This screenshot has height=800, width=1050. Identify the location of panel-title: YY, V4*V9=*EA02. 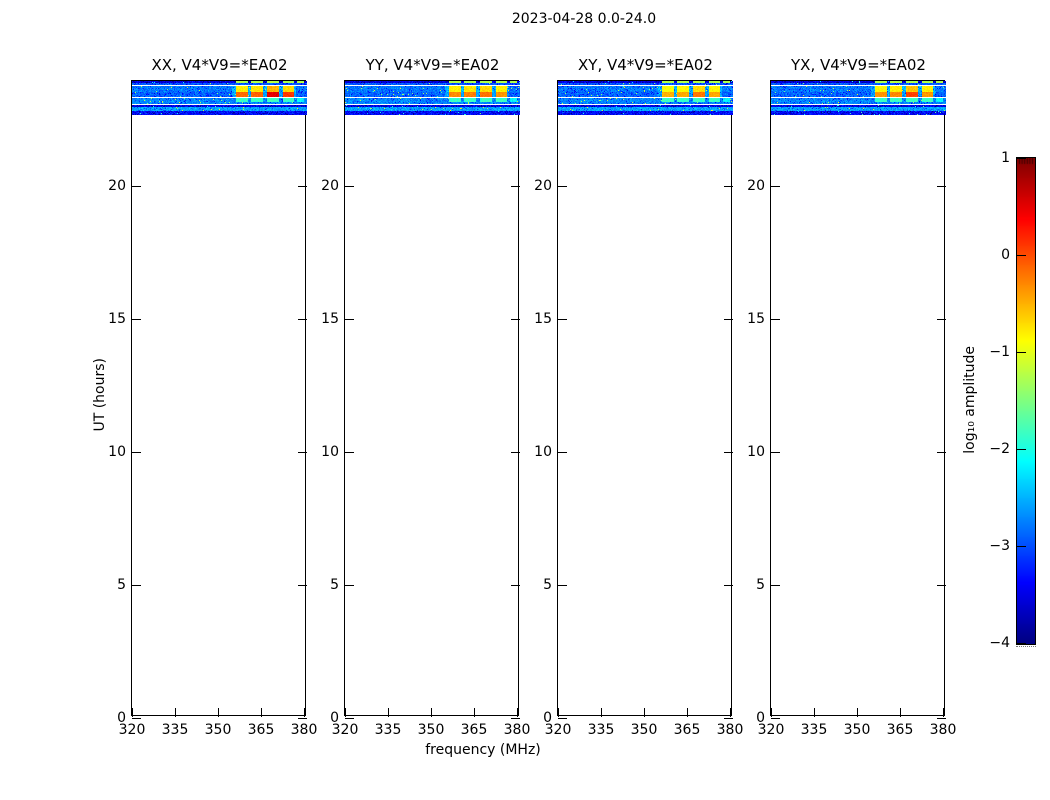
(432, 65).